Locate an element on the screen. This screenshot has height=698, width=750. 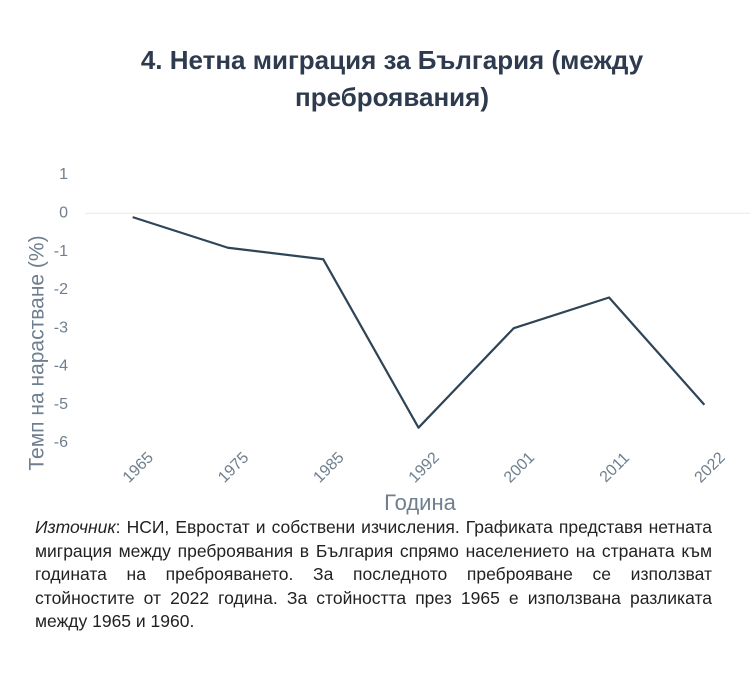
x-tick-label: 2022 is located at coordinates (710, 467).